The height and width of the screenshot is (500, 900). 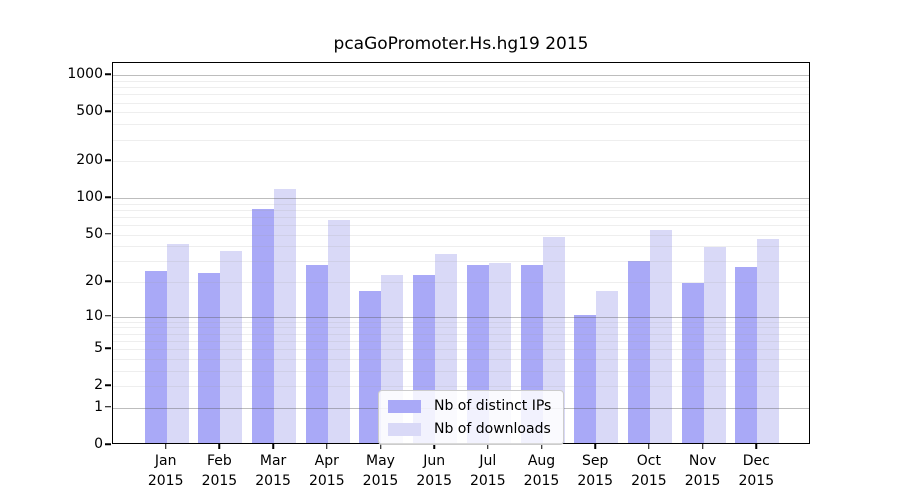 What do you see at coordinates (434, 471) in the screenshot?
I see `x-tick-label-jun-2015: Jun 2015` at bounding box center [434, 471].